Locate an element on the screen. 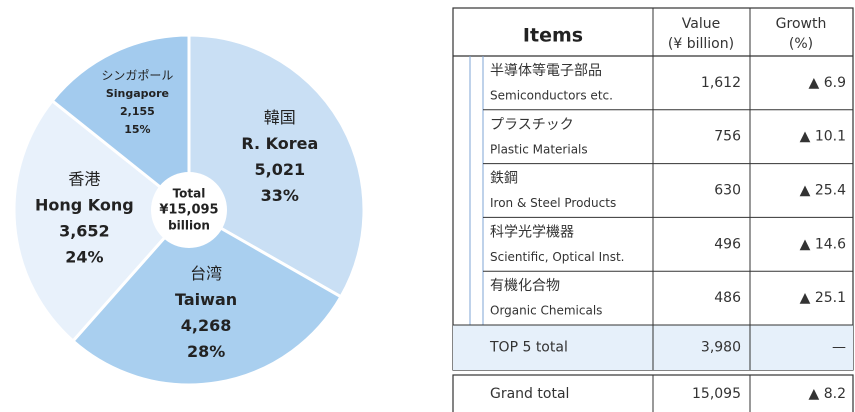 Image resolution: width=855 pixels, height=412 pixels. item-growth: ▲ 14.6 is located at coordinates (823, 244).